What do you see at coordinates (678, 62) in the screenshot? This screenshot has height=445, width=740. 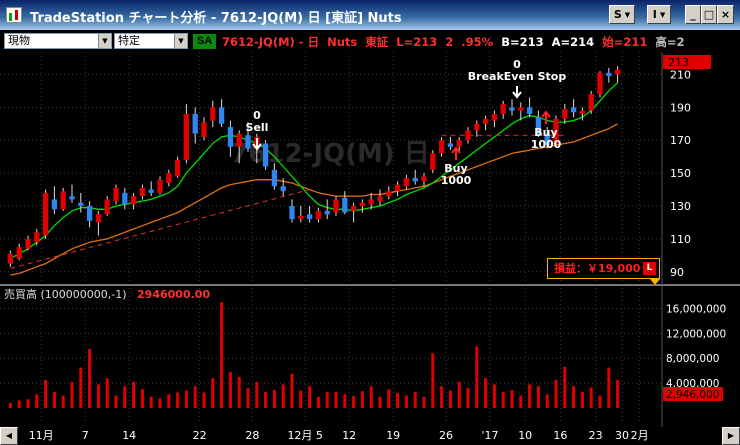 I see `last-price-label: 213` at bounding box center [678, 62].